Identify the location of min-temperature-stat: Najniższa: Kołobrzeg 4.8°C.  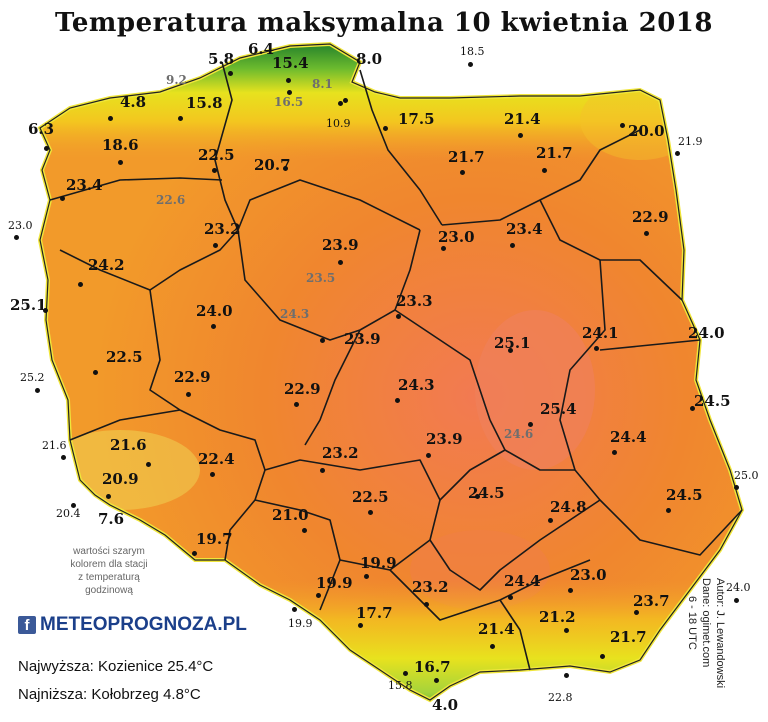
(109, 694).